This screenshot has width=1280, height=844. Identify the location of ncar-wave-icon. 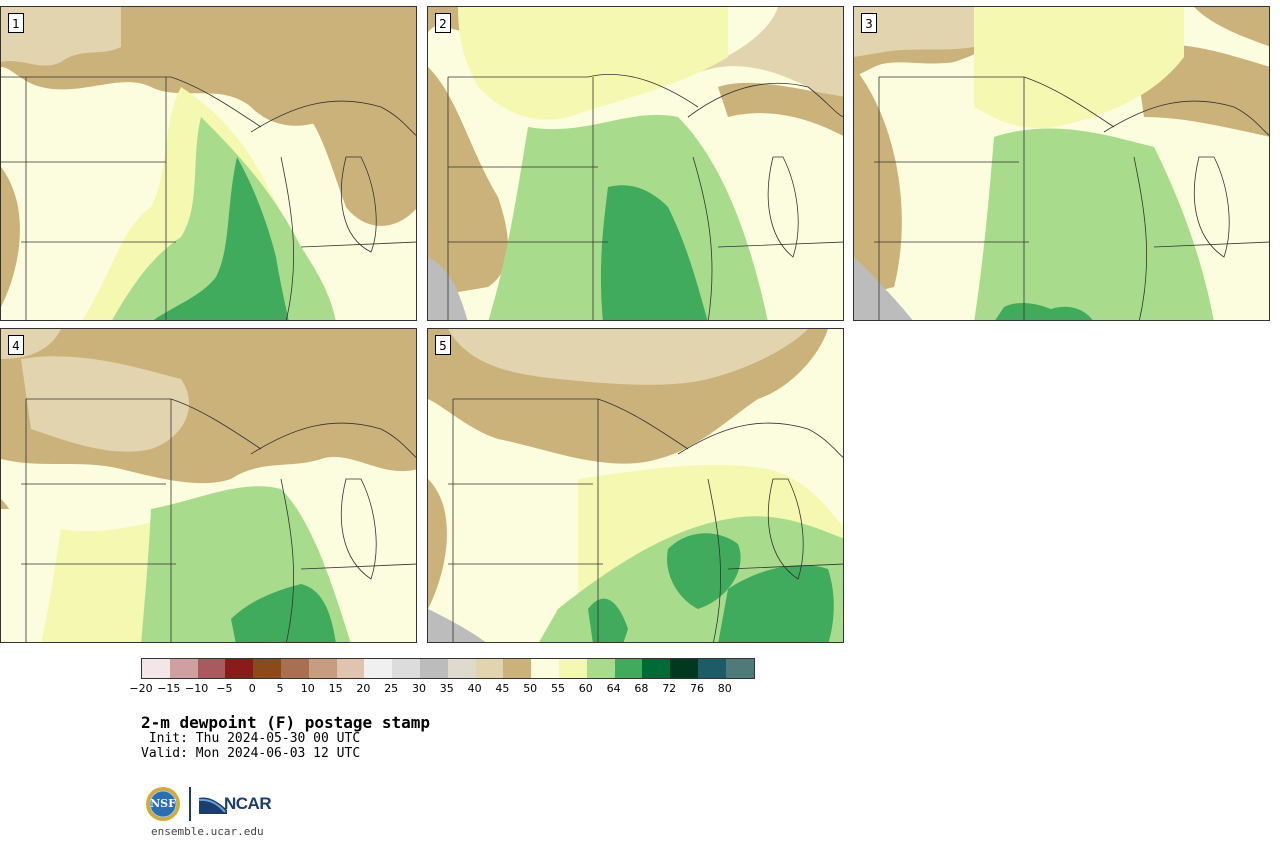
(213, 805).